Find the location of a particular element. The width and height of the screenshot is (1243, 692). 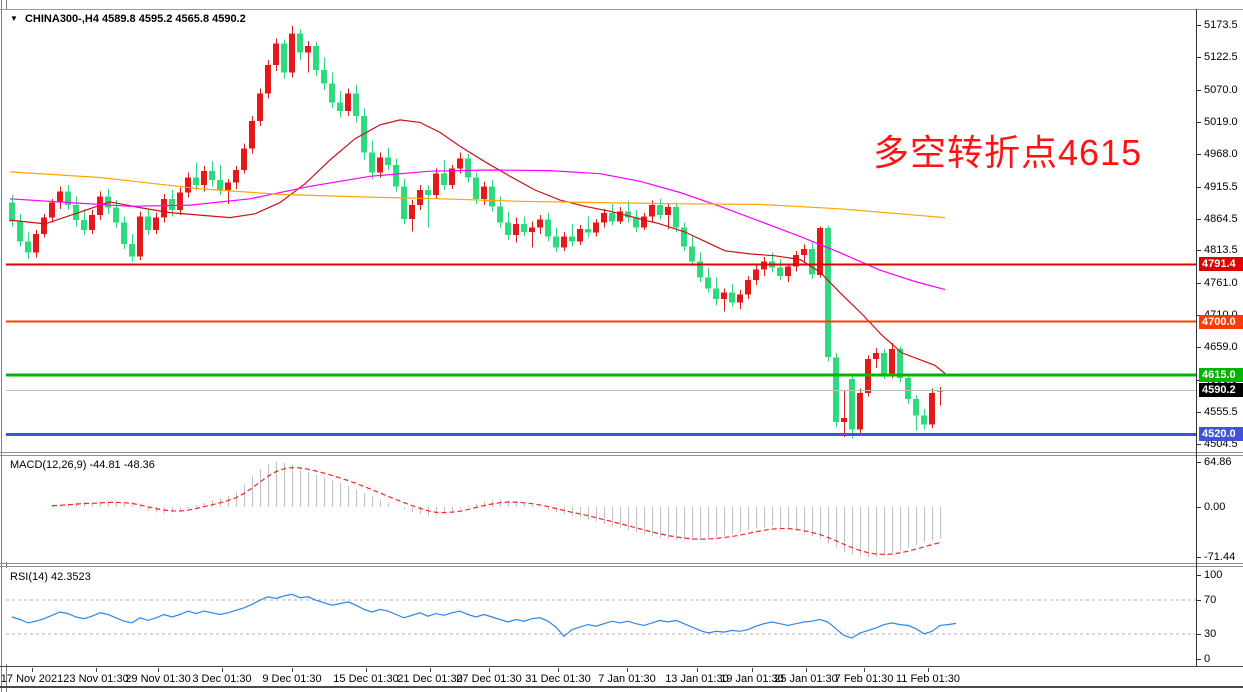

rsi-tick-label: 70 is located at coordinates (1210, 600).